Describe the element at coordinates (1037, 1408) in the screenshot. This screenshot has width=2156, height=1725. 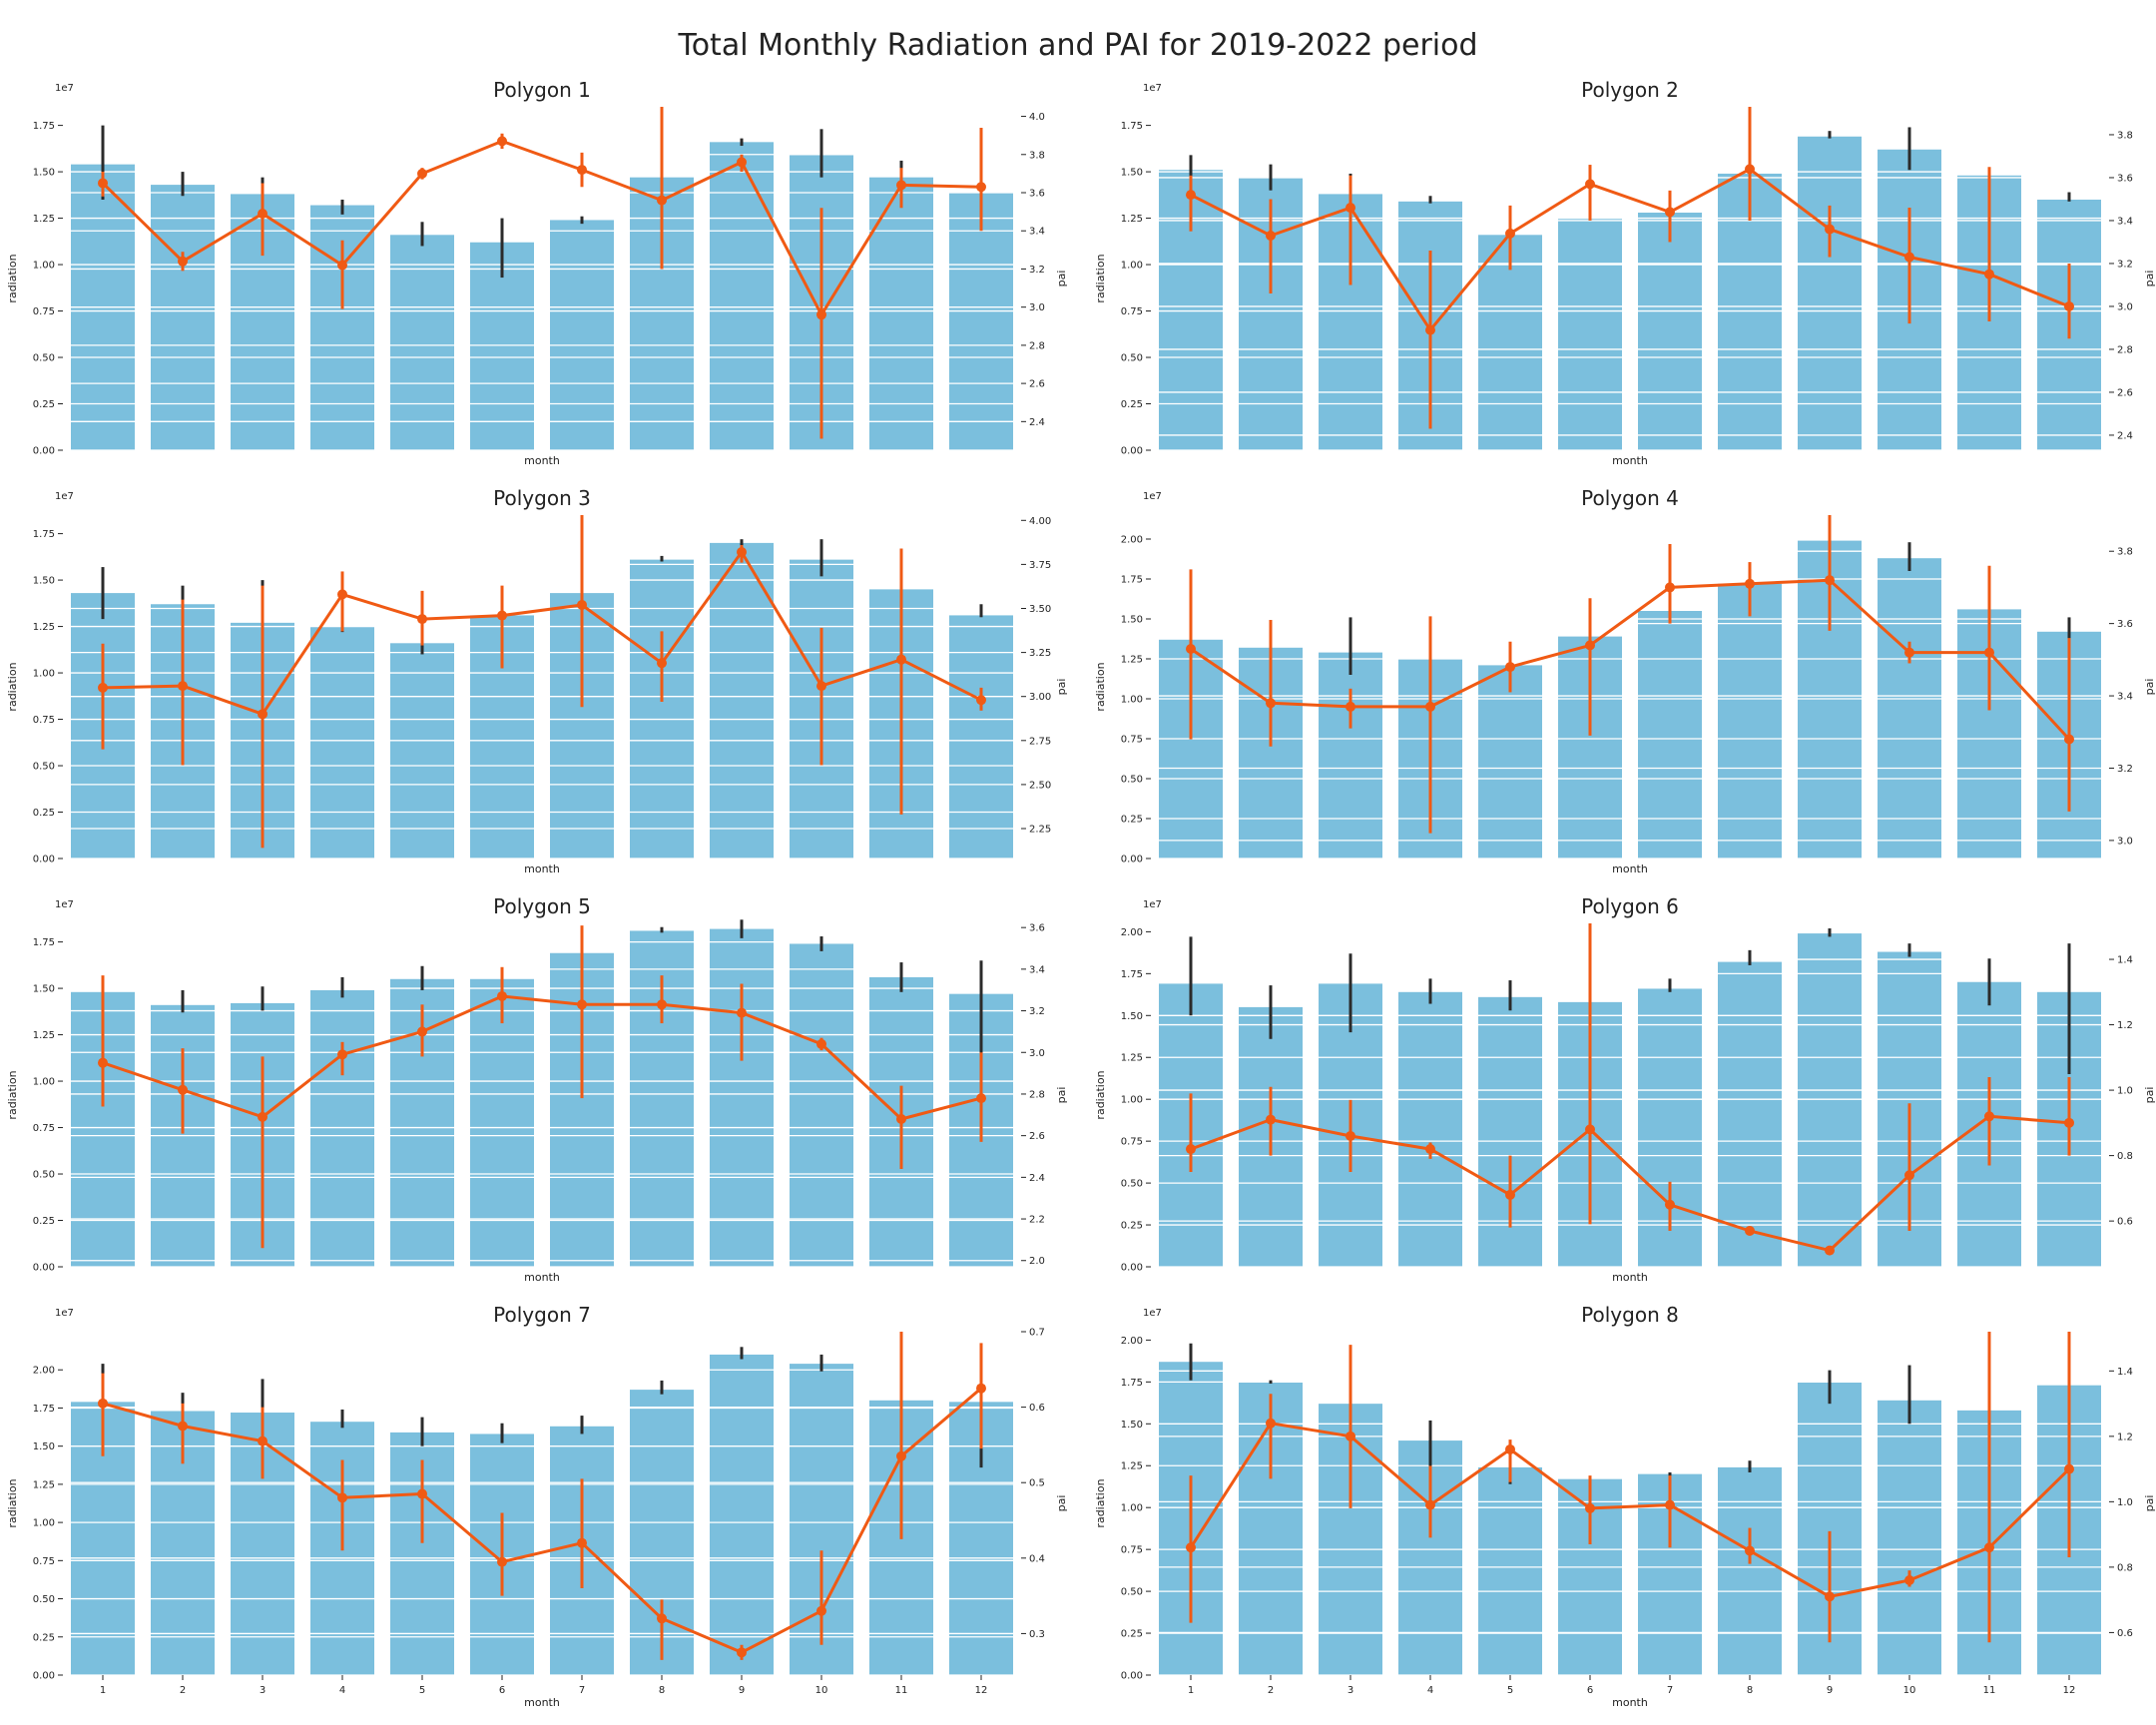
I see `y2-tick-label: 0.6` at that location.